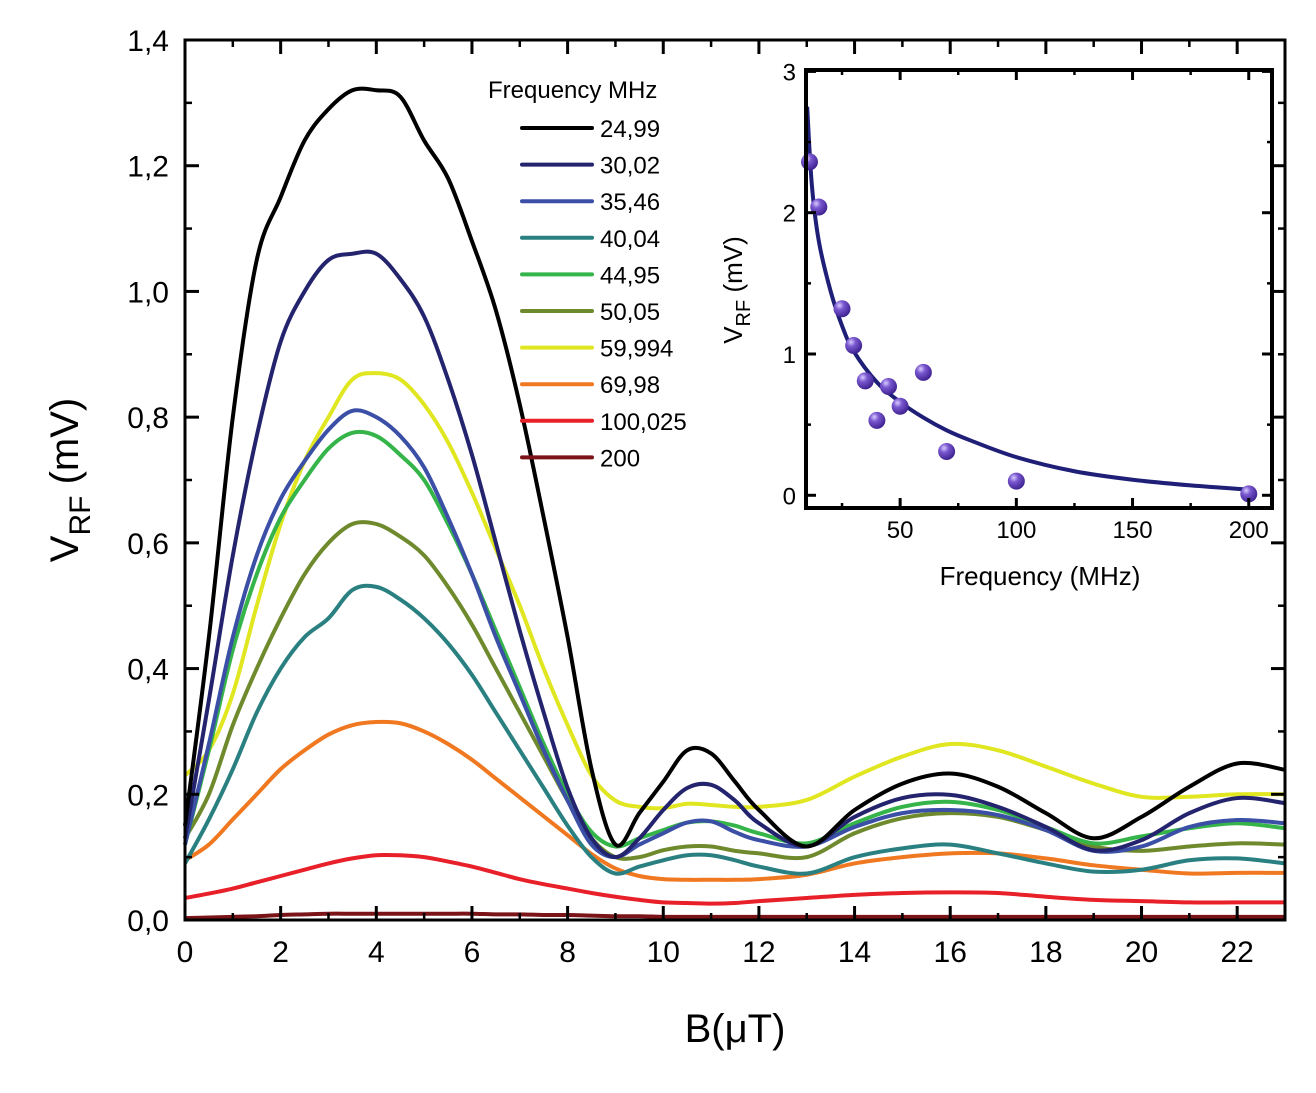 The height and width of the screenshot is (1093, 1316). Describe the element at coordinates (1016, 530) in the screenshot. I see `inset-x-tick-label: 100` at that location.